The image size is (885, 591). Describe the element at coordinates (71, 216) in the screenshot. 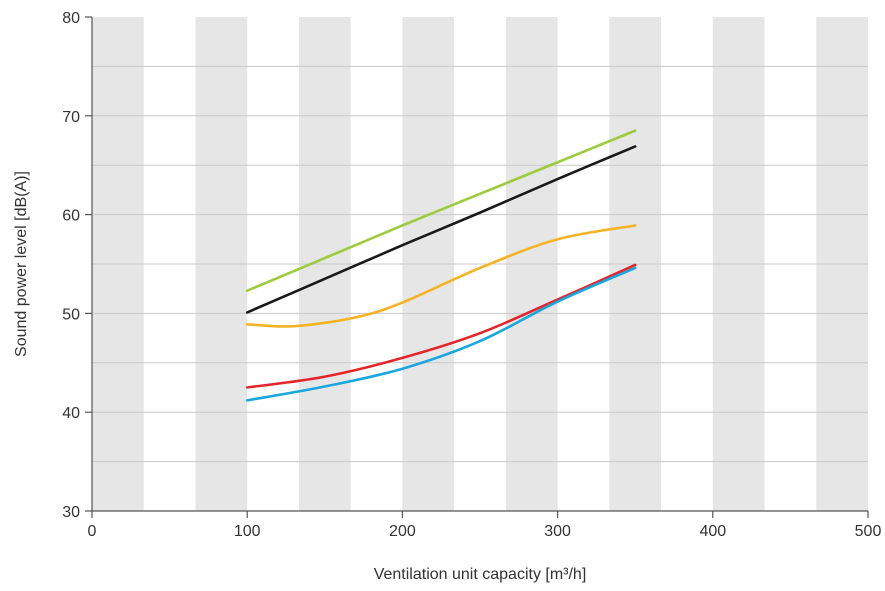

I see `y-tick-label: 60` at that location.